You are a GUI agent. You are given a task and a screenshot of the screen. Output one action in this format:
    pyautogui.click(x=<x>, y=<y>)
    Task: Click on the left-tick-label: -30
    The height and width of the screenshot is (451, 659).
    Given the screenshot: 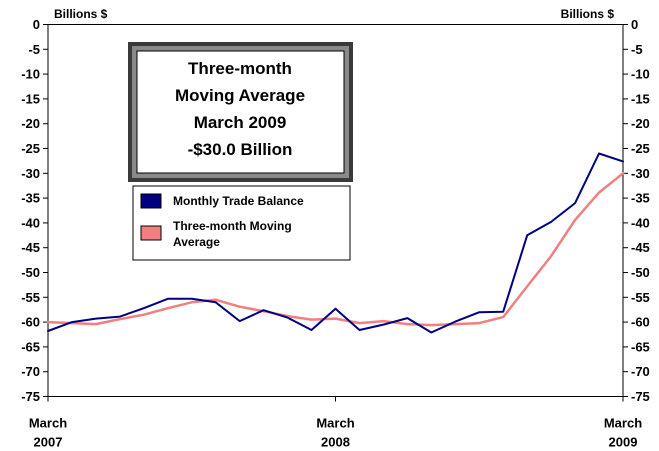 What is the action you would take?
    pyautogui.click(x=30, y=173)
    